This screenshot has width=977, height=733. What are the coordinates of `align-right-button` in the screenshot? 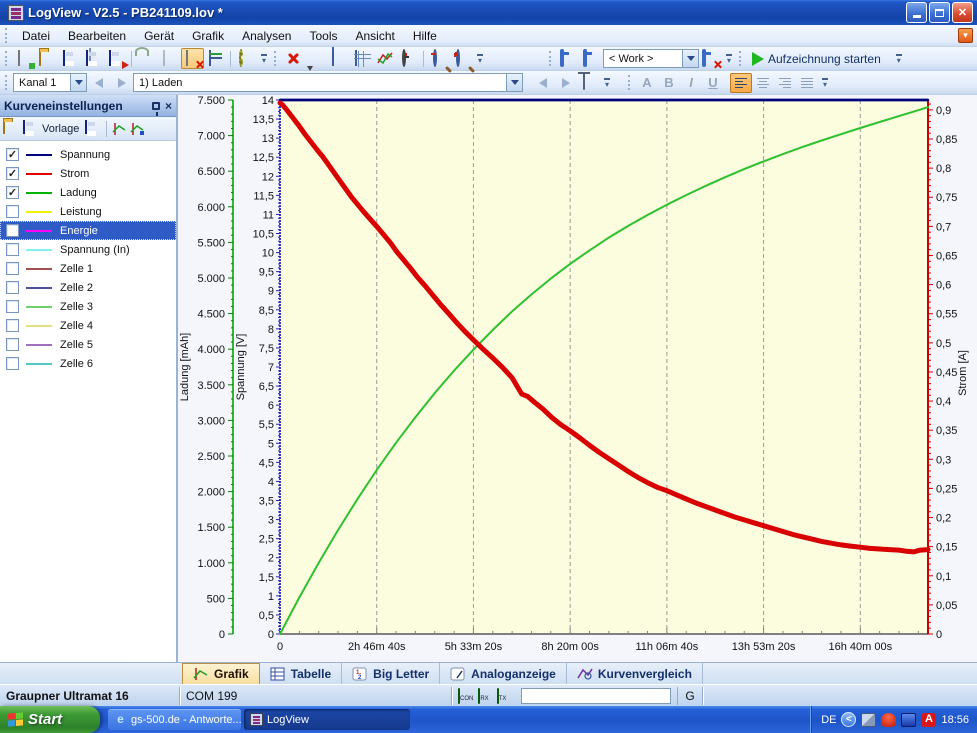 It's located at (785, 83).